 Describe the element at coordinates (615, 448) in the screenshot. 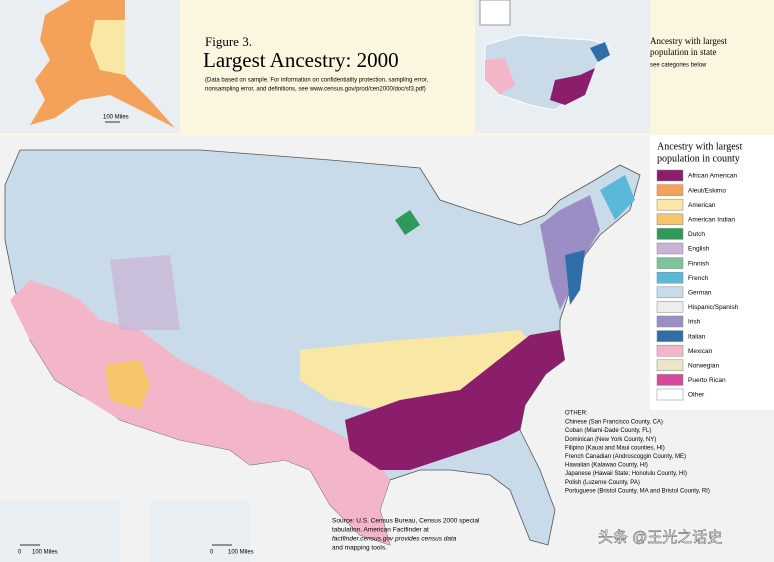

I see `other-item: Filipino (Kauai and Maui counties, HI)` at that location.